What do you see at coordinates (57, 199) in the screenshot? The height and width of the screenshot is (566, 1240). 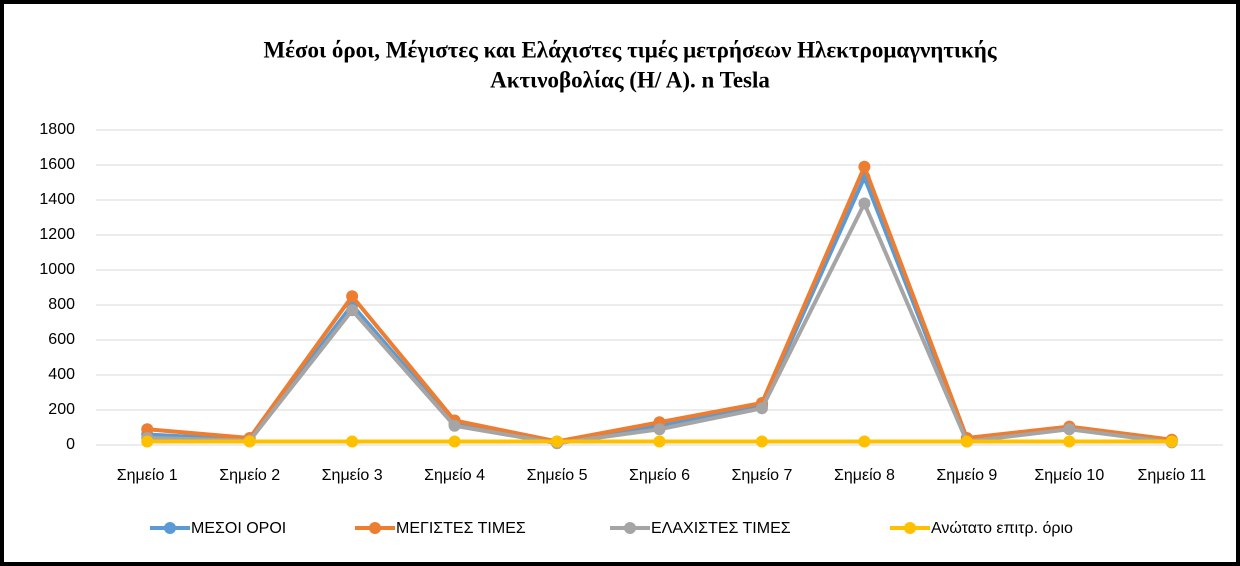 I see `y-tick-label: 1400` at bounding box center [57, 199].